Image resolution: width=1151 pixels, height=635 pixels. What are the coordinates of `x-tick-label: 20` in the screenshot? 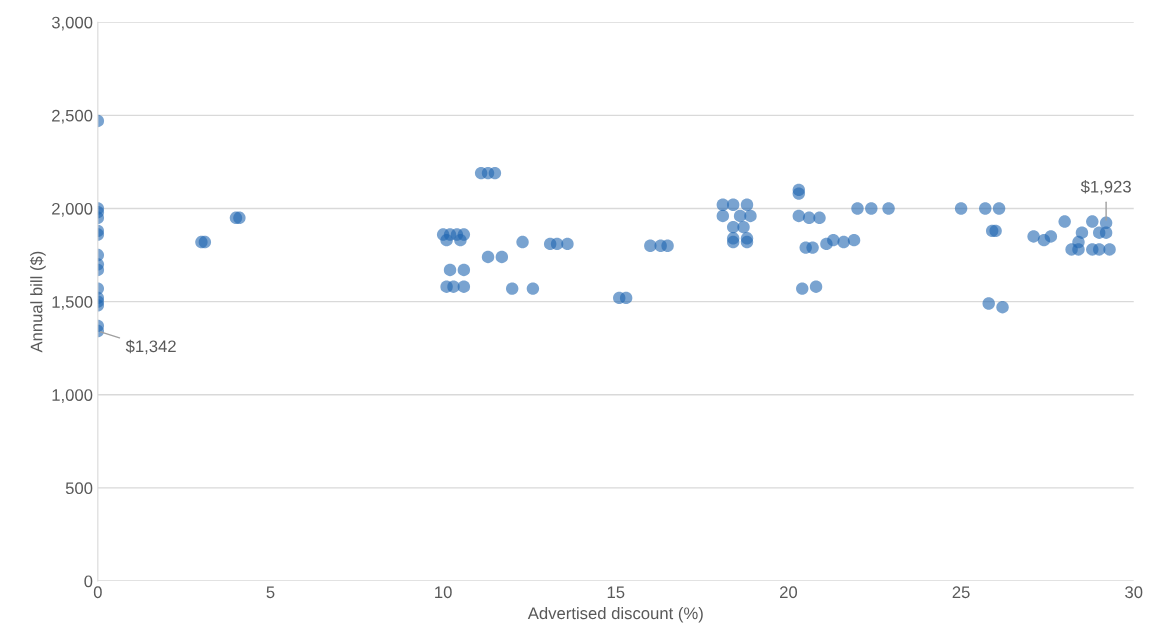 It's located at (789, 592).